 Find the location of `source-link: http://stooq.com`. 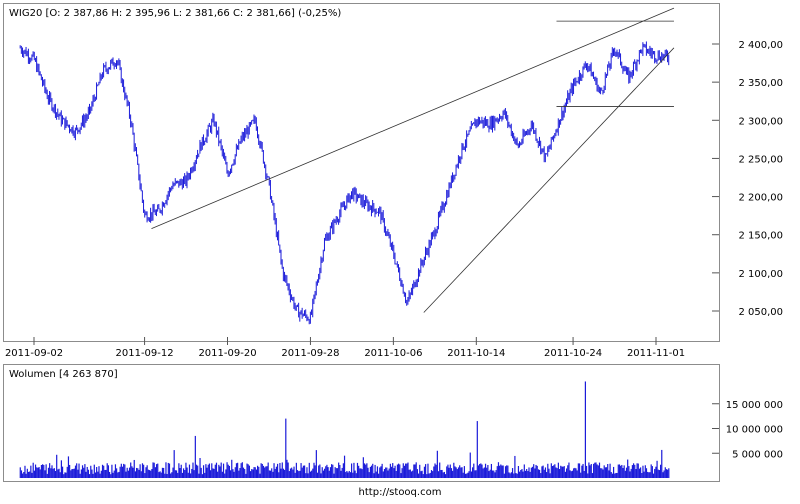

source-link: http://stooq.com is located at coordinates (400, 492).